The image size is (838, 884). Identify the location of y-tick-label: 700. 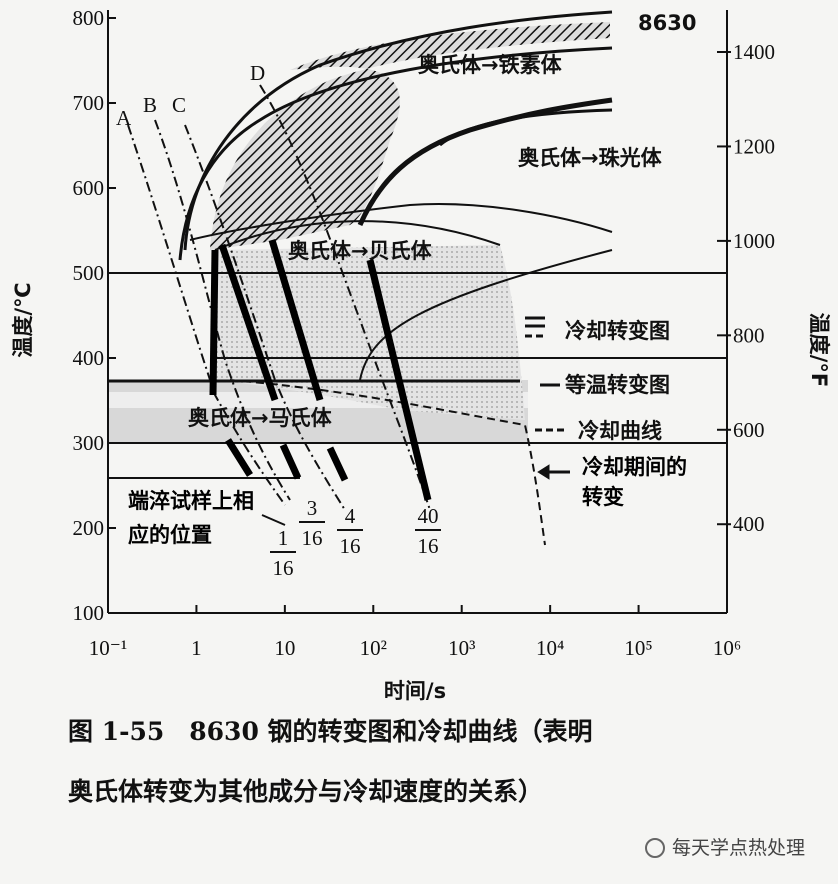
(89, 103).